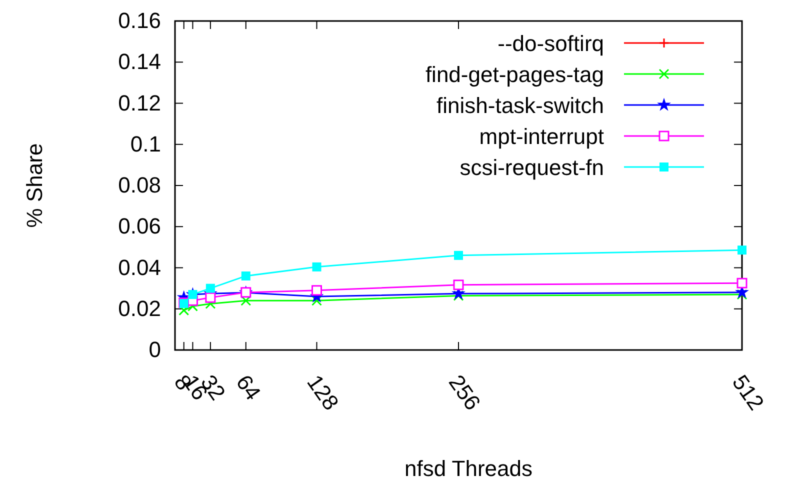  I want to click on legend-label: scsi-request-fn, so click(532, 167).